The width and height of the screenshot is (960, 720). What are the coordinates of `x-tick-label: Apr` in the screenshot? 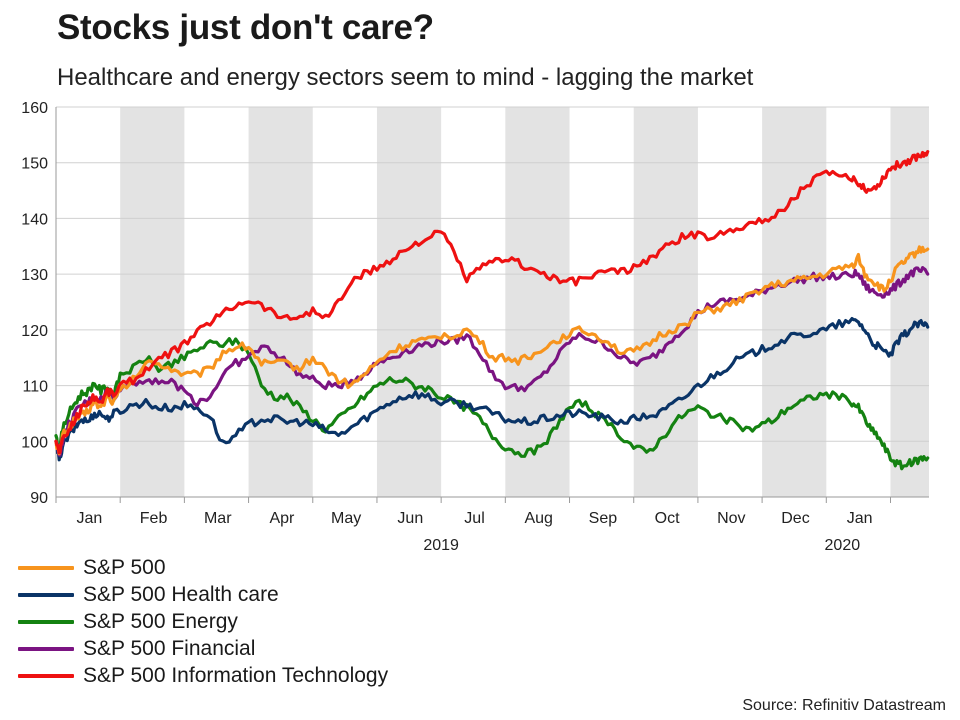 It's located at (282, 518).